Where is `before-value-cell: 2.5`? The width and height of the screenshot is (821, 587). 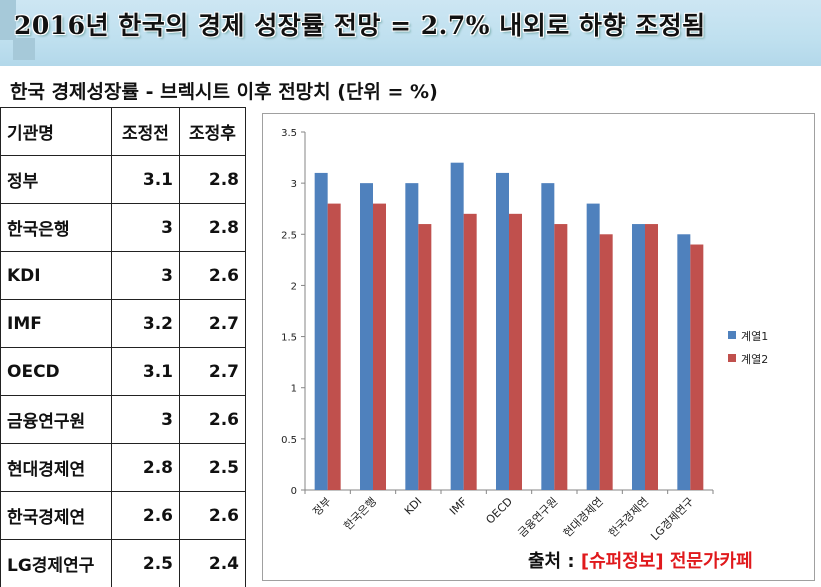 before-value-cell: 2.5 is located at coordinates (145, 563).